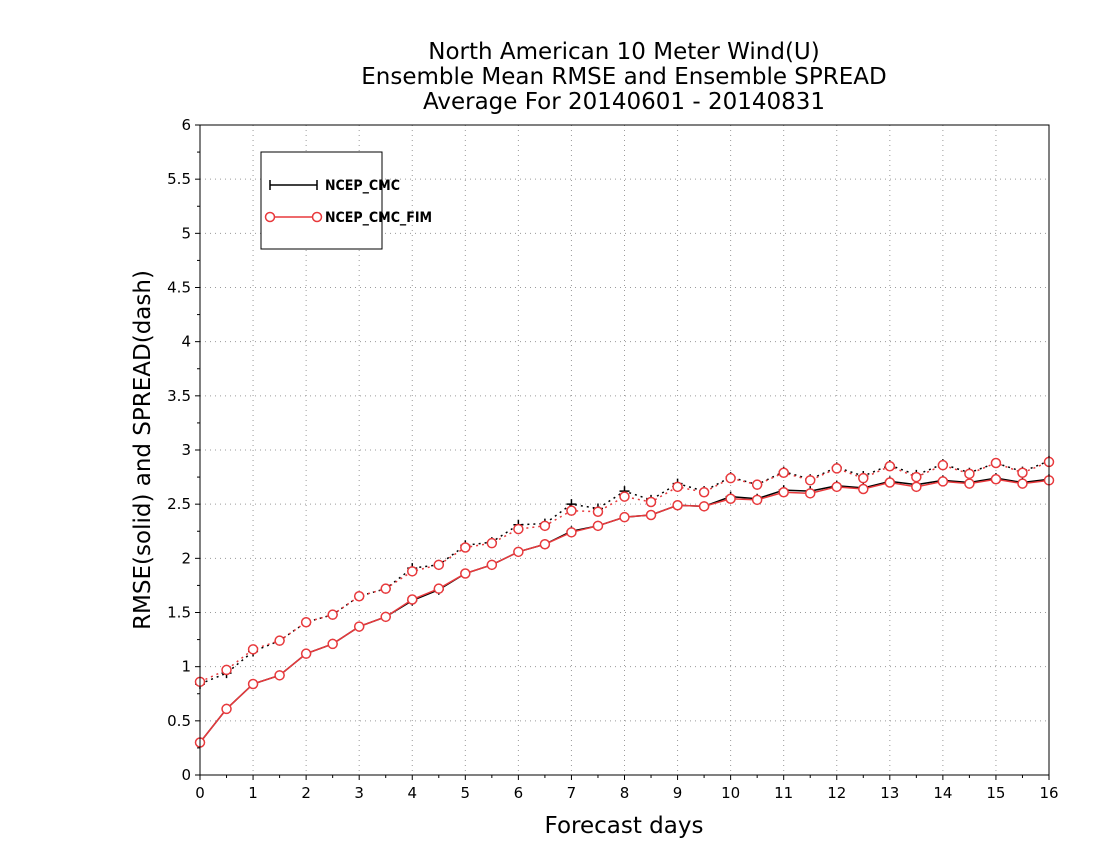 The height and width of the screenshot is (850, 1100). I want to click on x-tick-label: 0, so click(200, 793).